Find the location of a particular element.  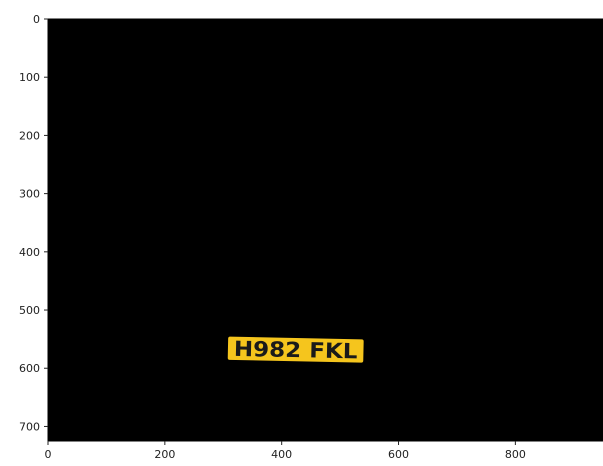

y-tick-label: 300 is located at coordinates (29, 194).